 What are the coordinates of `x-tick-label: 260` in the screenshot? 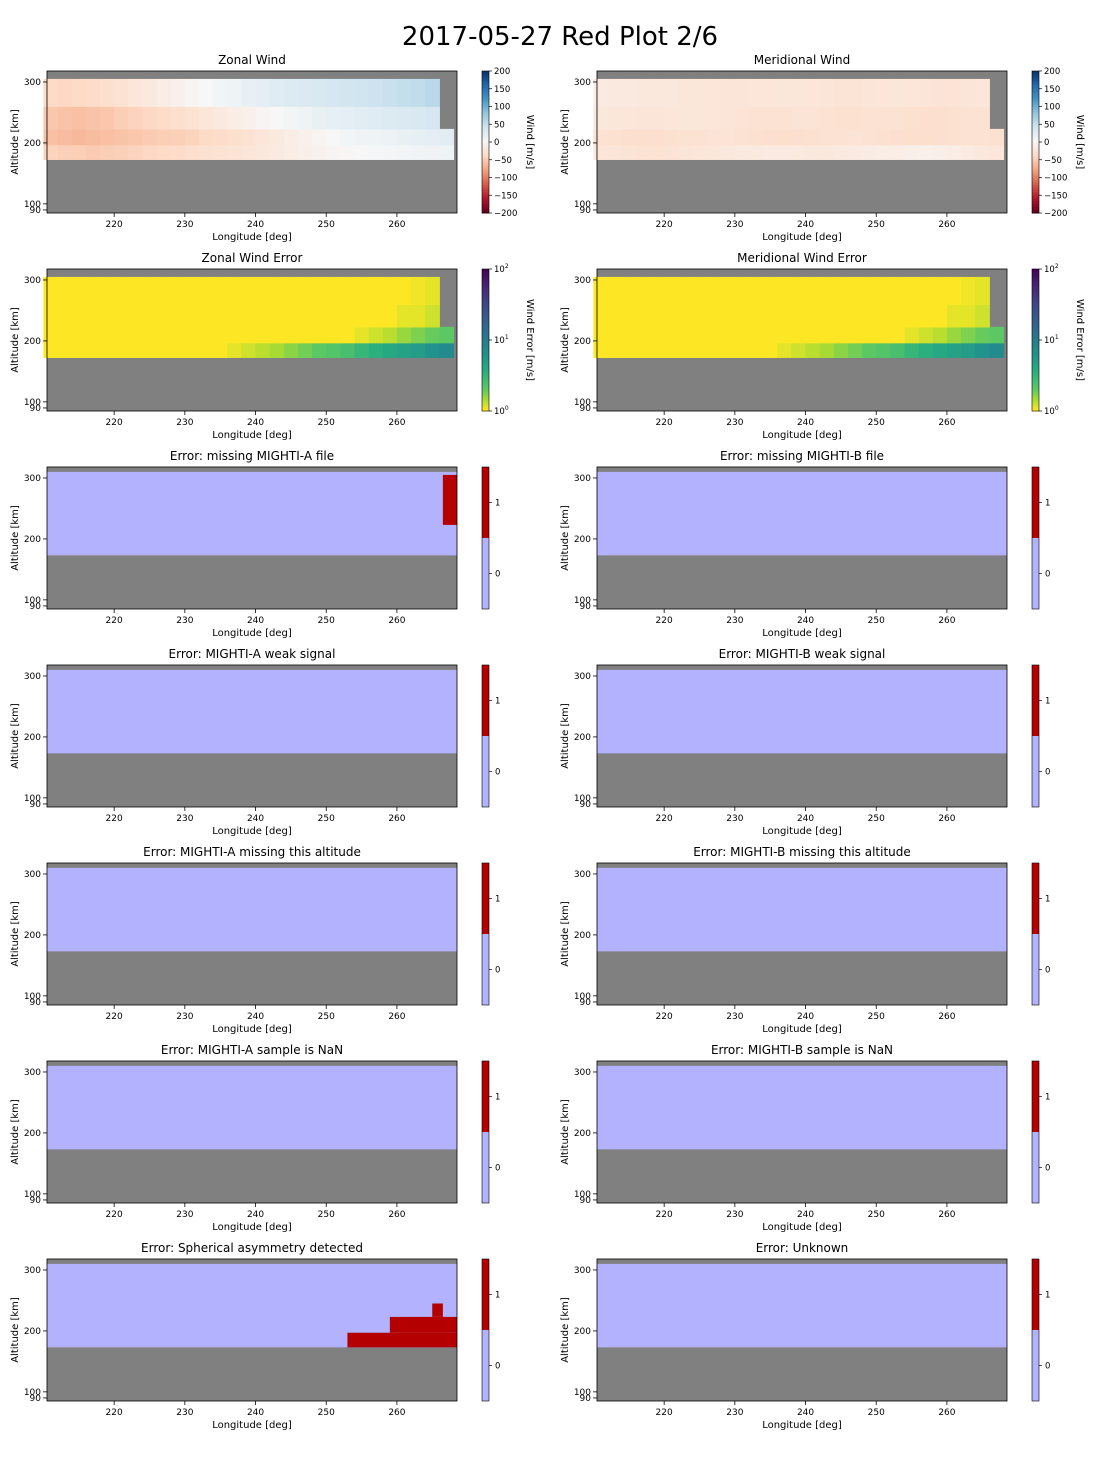 It's located at (396, 621).